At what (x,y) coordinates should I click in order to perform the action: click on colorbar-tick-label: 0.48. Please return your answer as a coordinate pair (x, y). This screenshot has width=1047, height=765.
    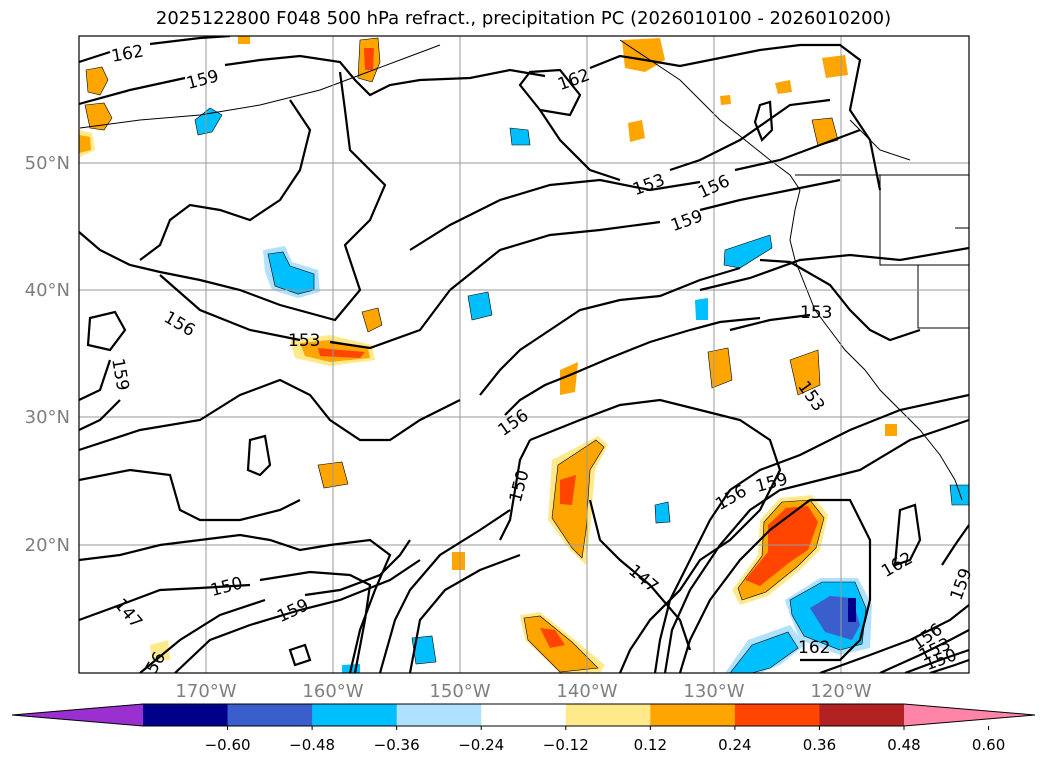
    Looking at the image, I should click on (903, 745).